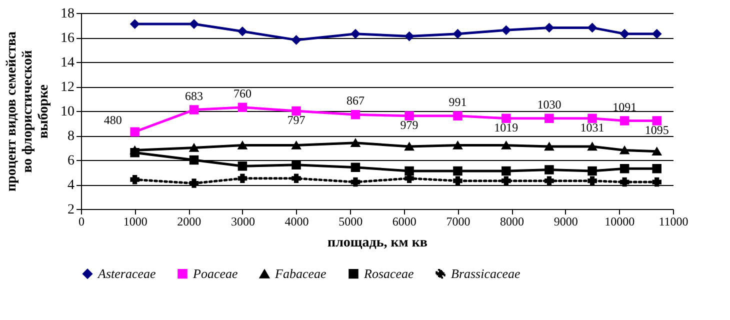  Describe the element at coordinates (624, 107) in the screenshot. I see `annotation: 1091` at that location.